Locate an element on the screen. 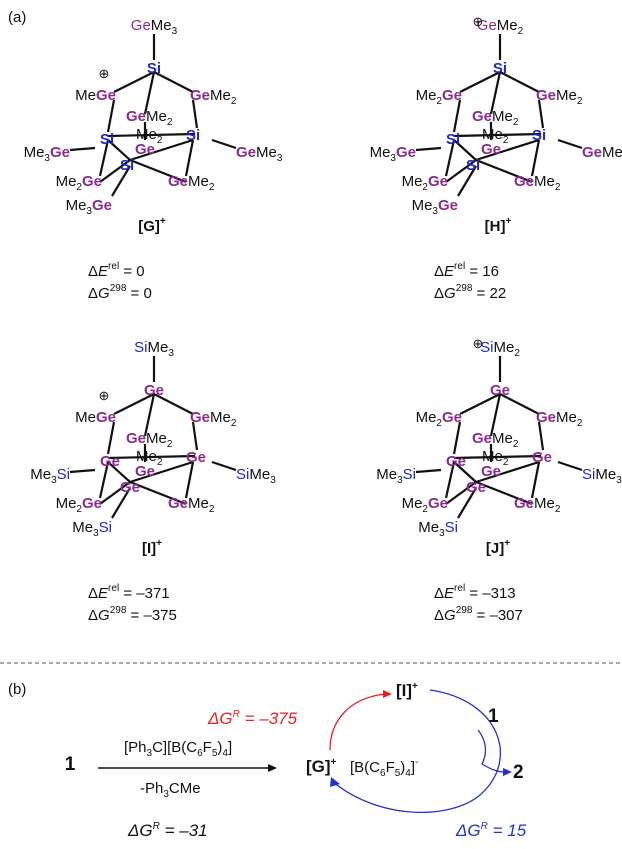 The height and width of the screenshot is (849, 622). right-core-atom: Si is located at coordinates (539, 135).